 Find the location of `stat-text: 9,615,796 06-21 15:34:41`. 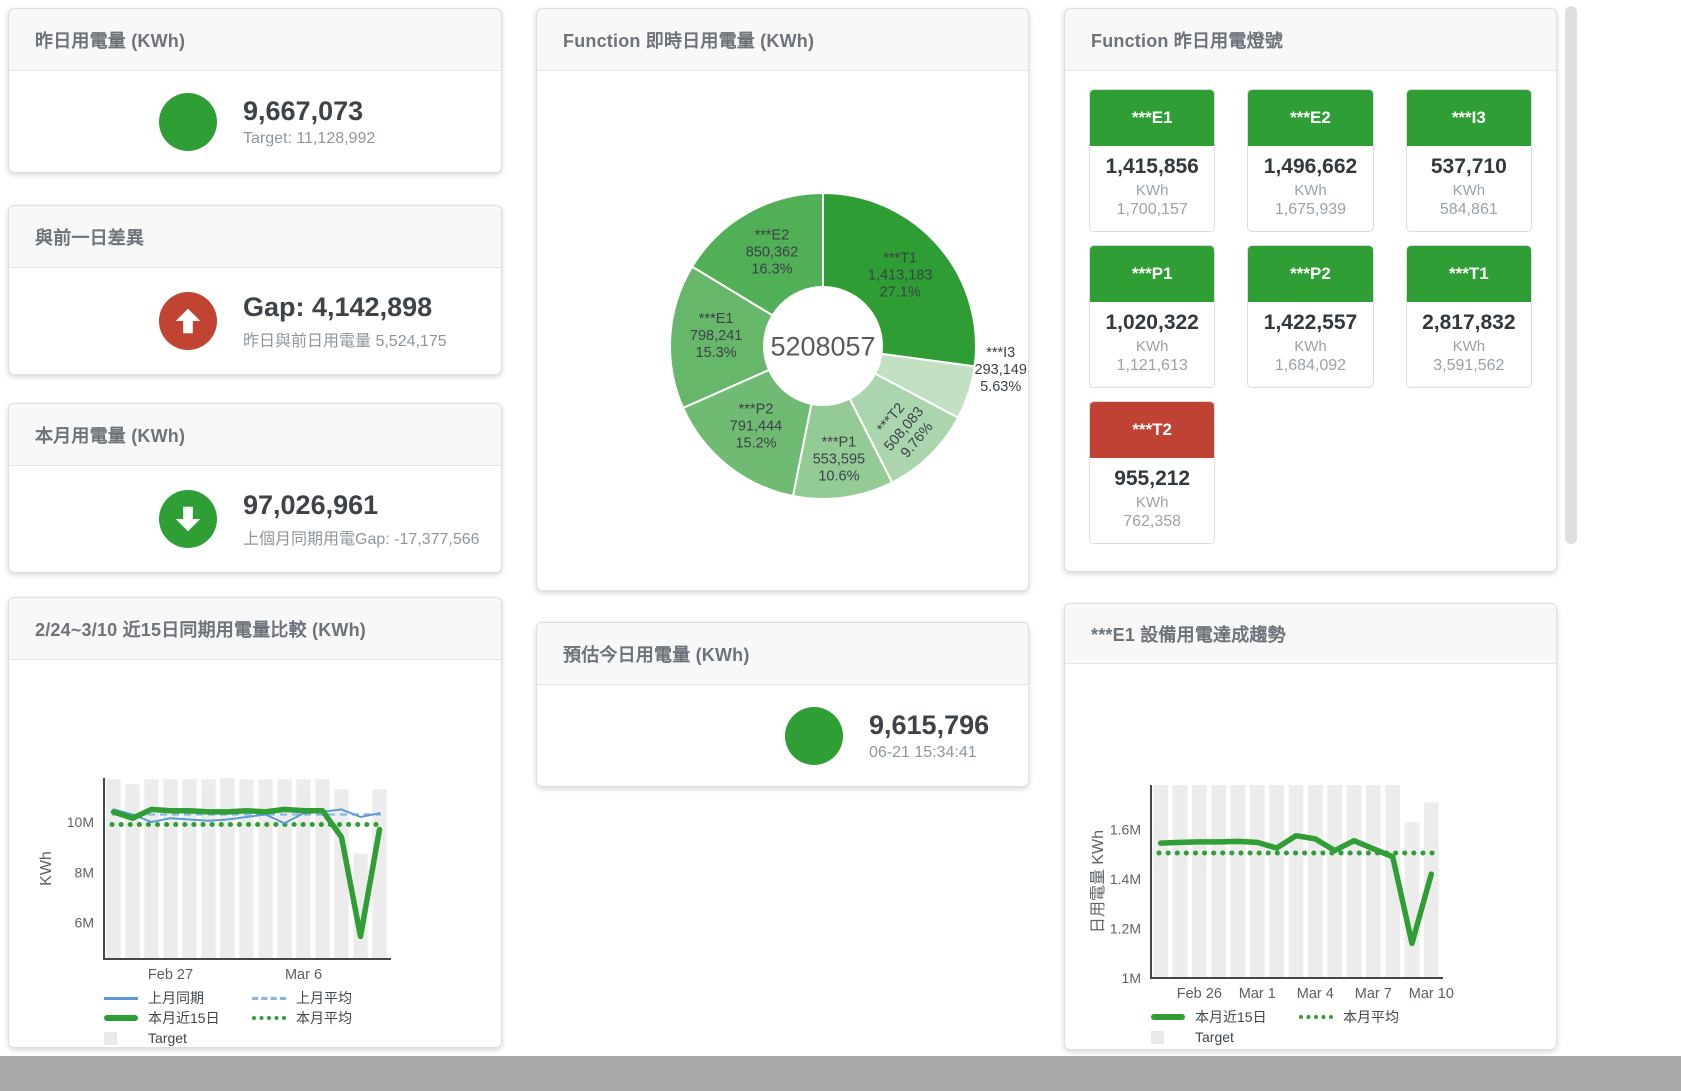

stat-text: 9,615,796 06-21 15:34:41 is located at coordinates (929, 735).